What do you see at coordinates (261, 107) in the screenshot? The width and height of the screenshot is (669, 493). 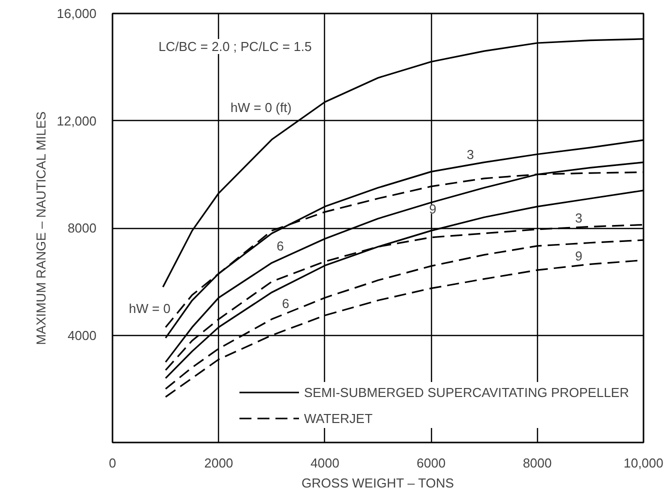 I see `annotation: hW = 0 (ft)` at bounding box center [261, 107].